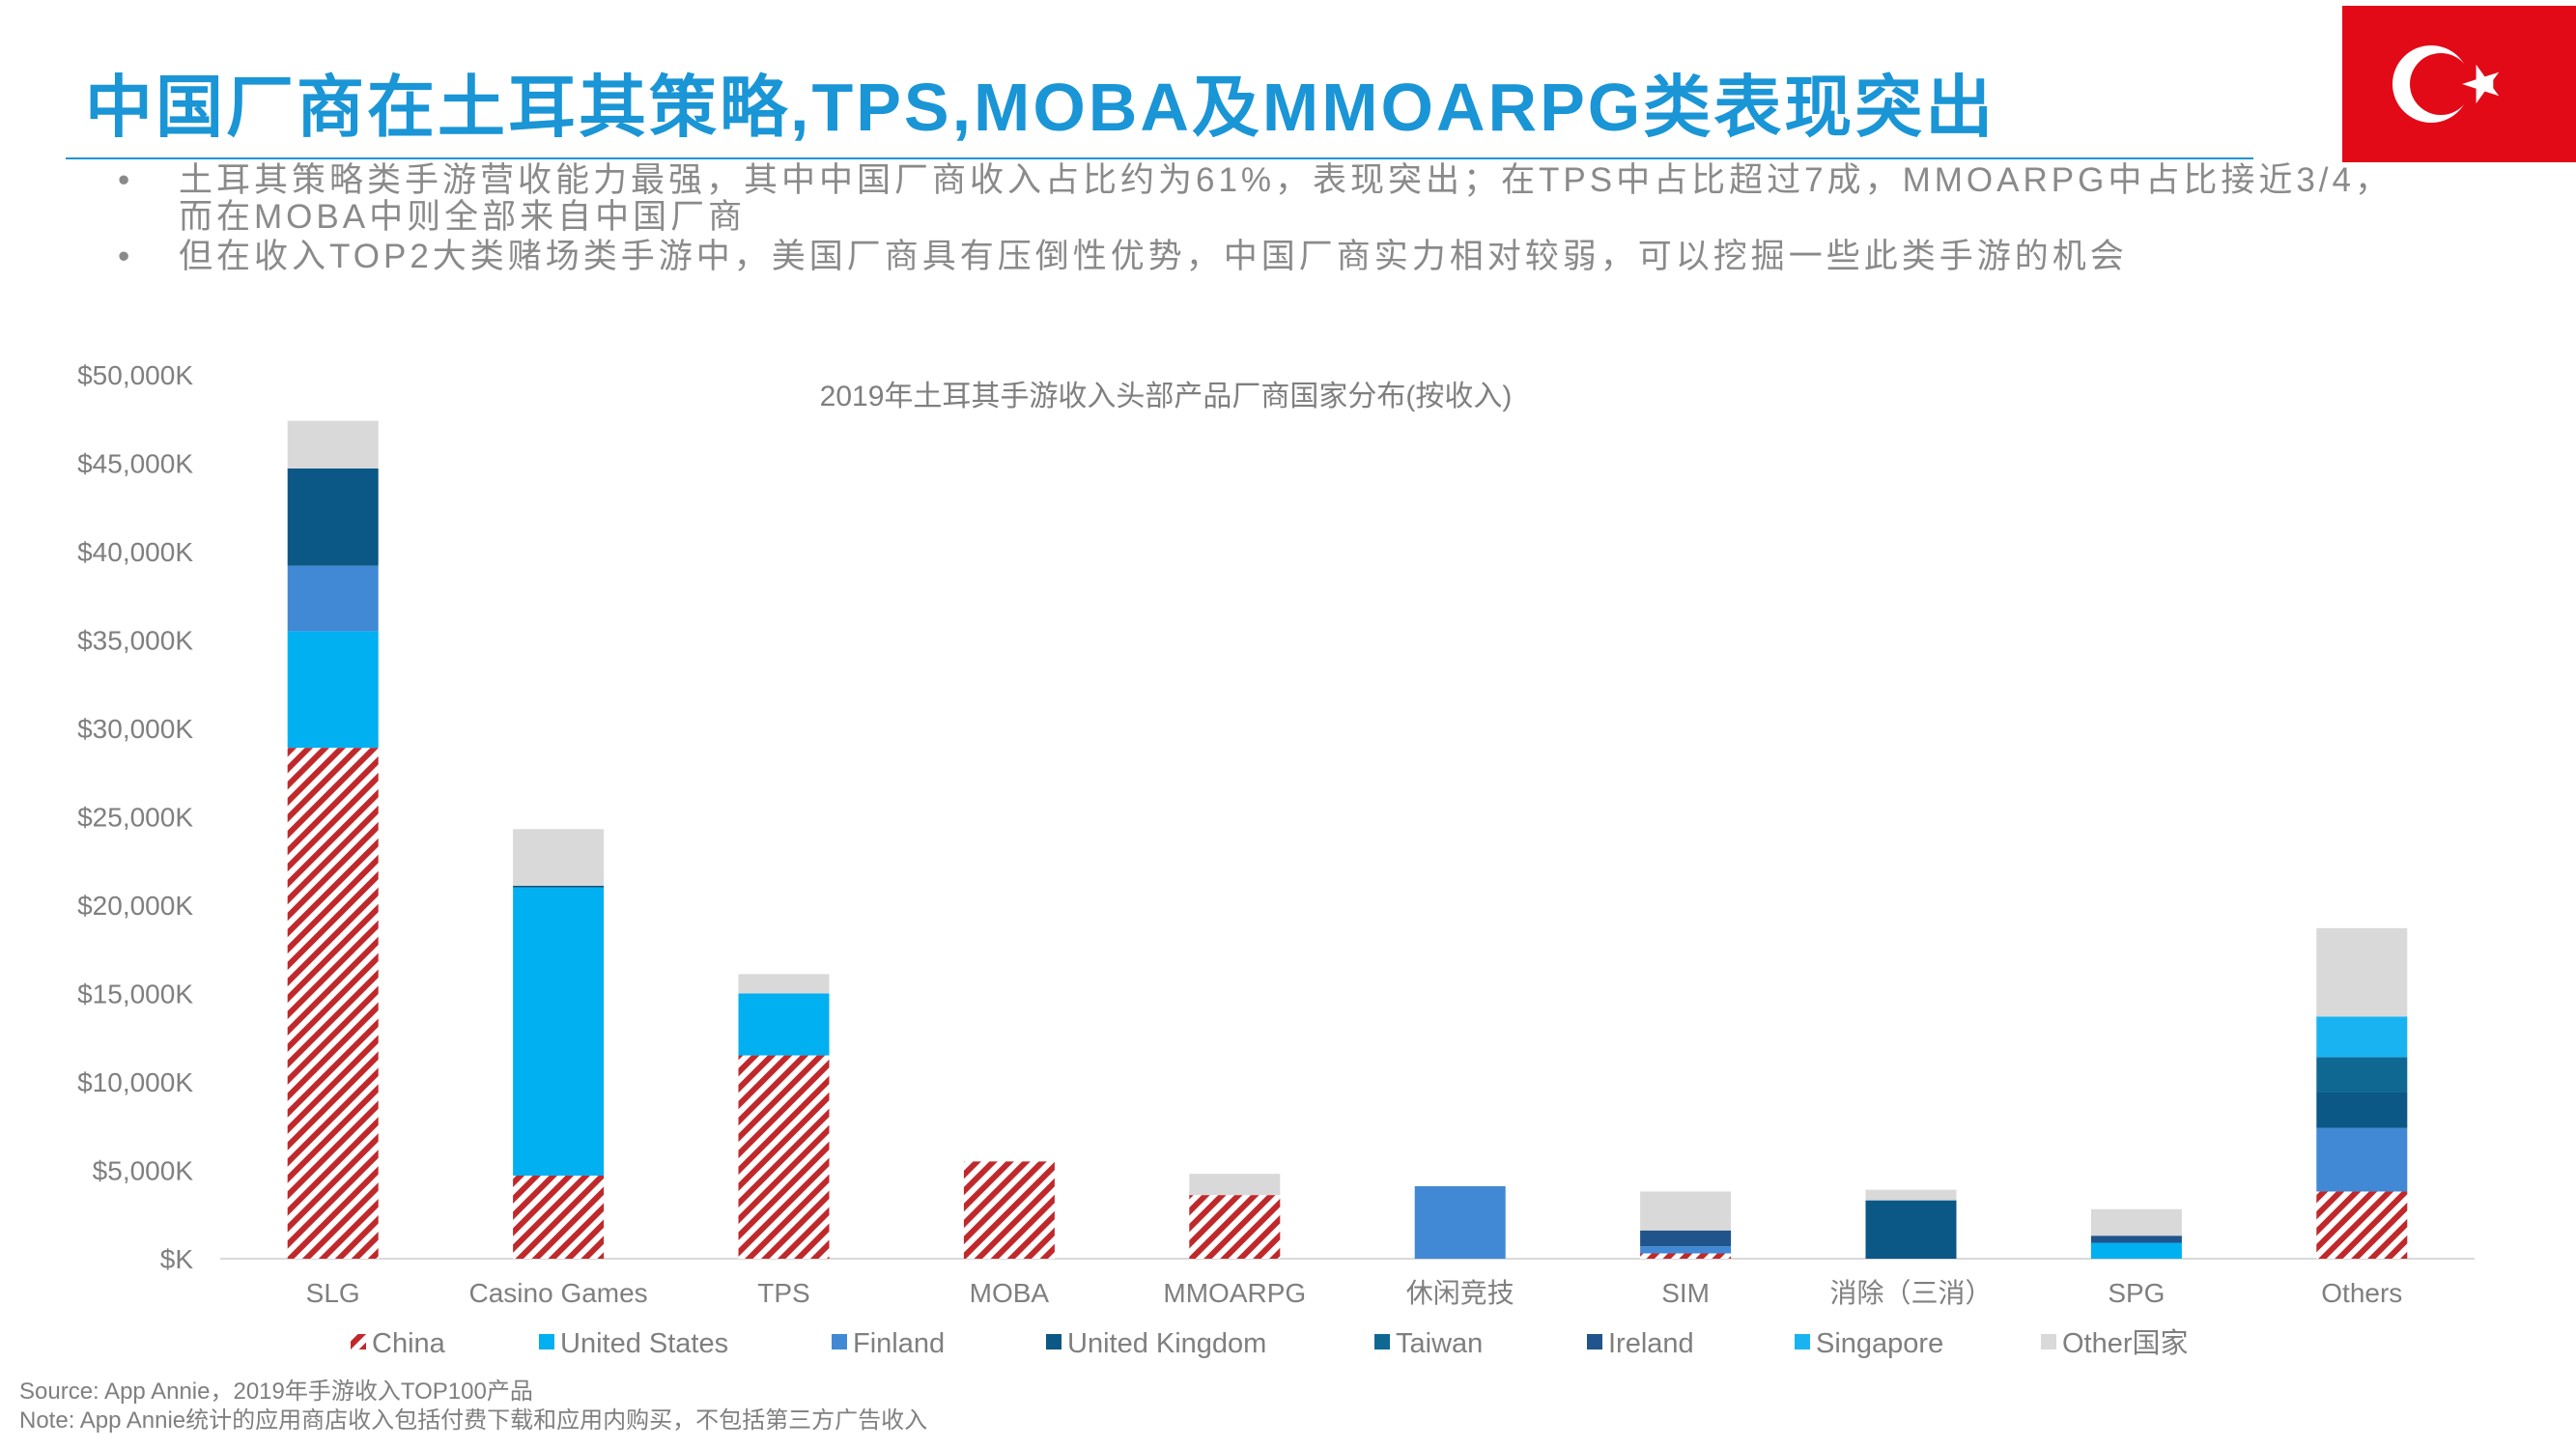  Describe the element at coordinates (2441, 84) in the screenshot. I see `flag-crescent-inner` at that location.